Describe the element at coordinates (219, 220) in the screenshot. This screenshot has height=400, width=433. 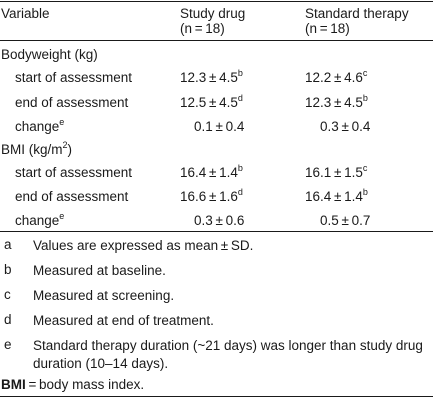
I see `row-value-study-drug: 0.3 ± 0.6` at that location.